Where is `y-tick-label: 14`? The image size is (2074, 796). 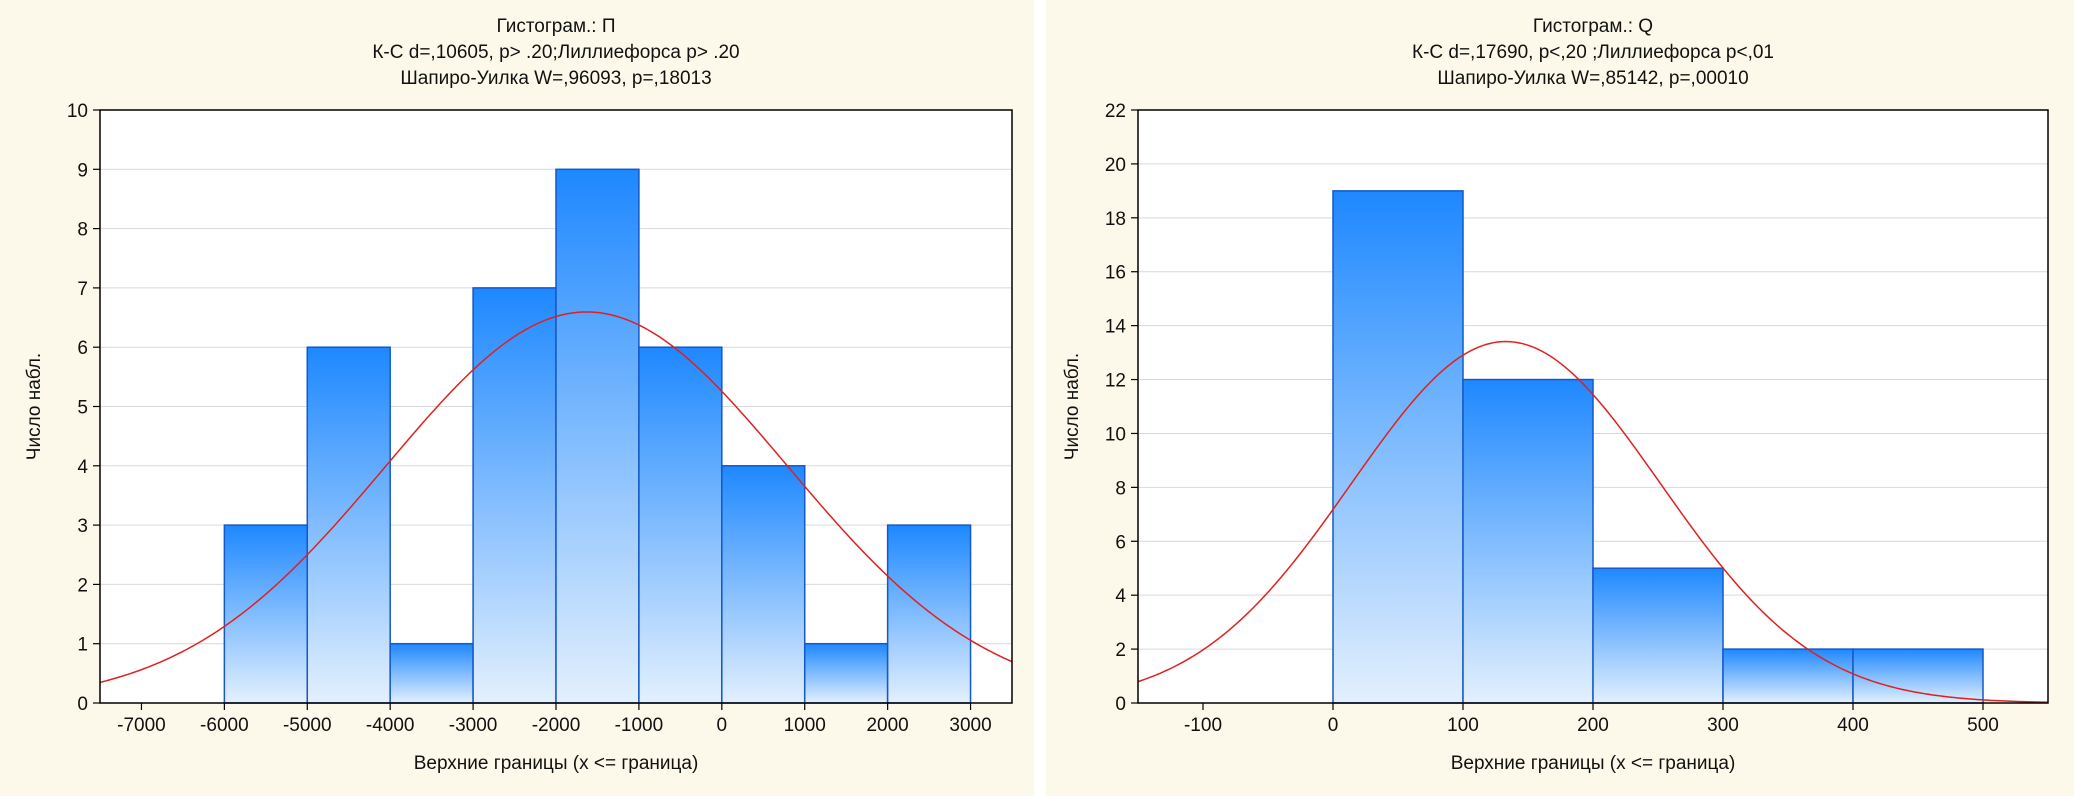
y-tick-label: 14 is located at coordinates (1116, 327).